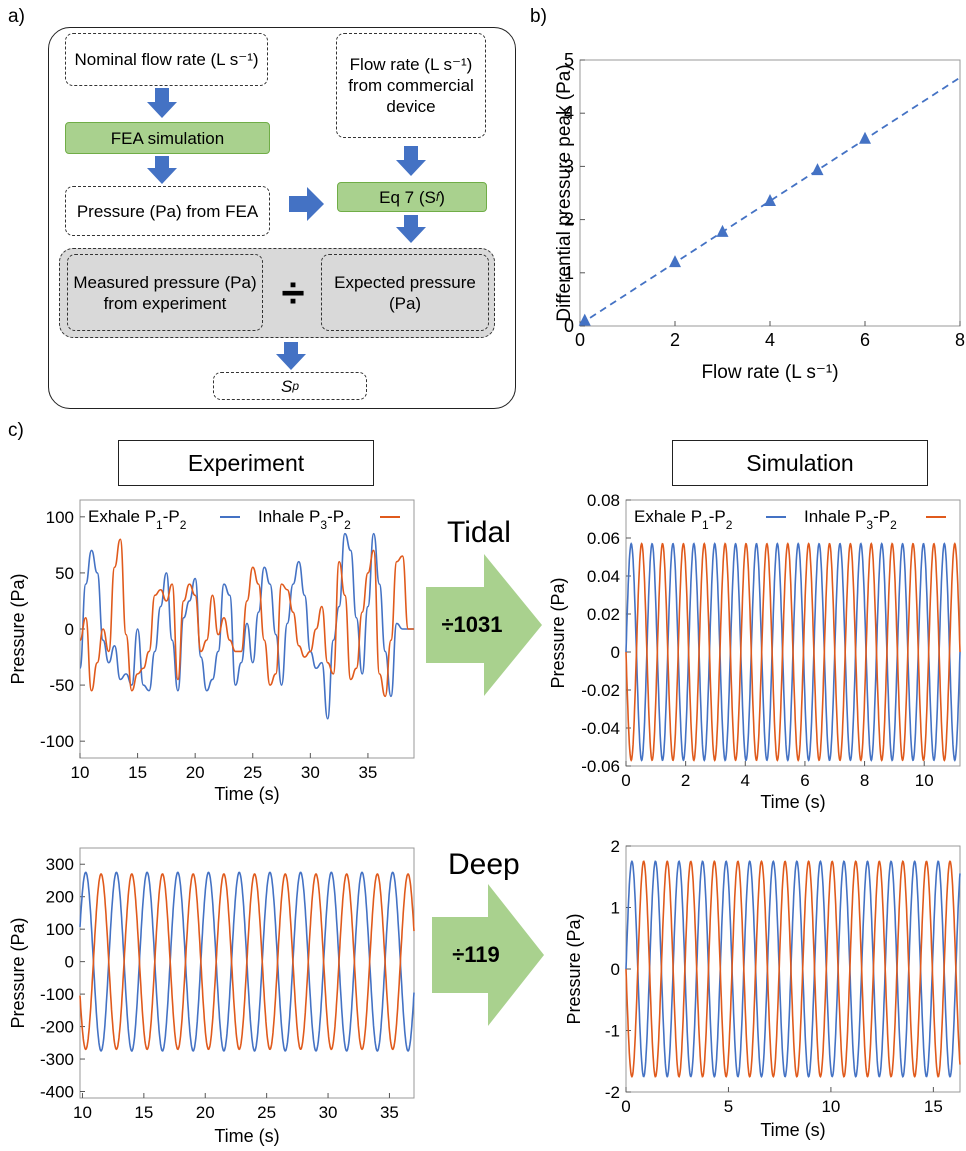  I want to click on tidal-label: Tidal, so click(479, 532).